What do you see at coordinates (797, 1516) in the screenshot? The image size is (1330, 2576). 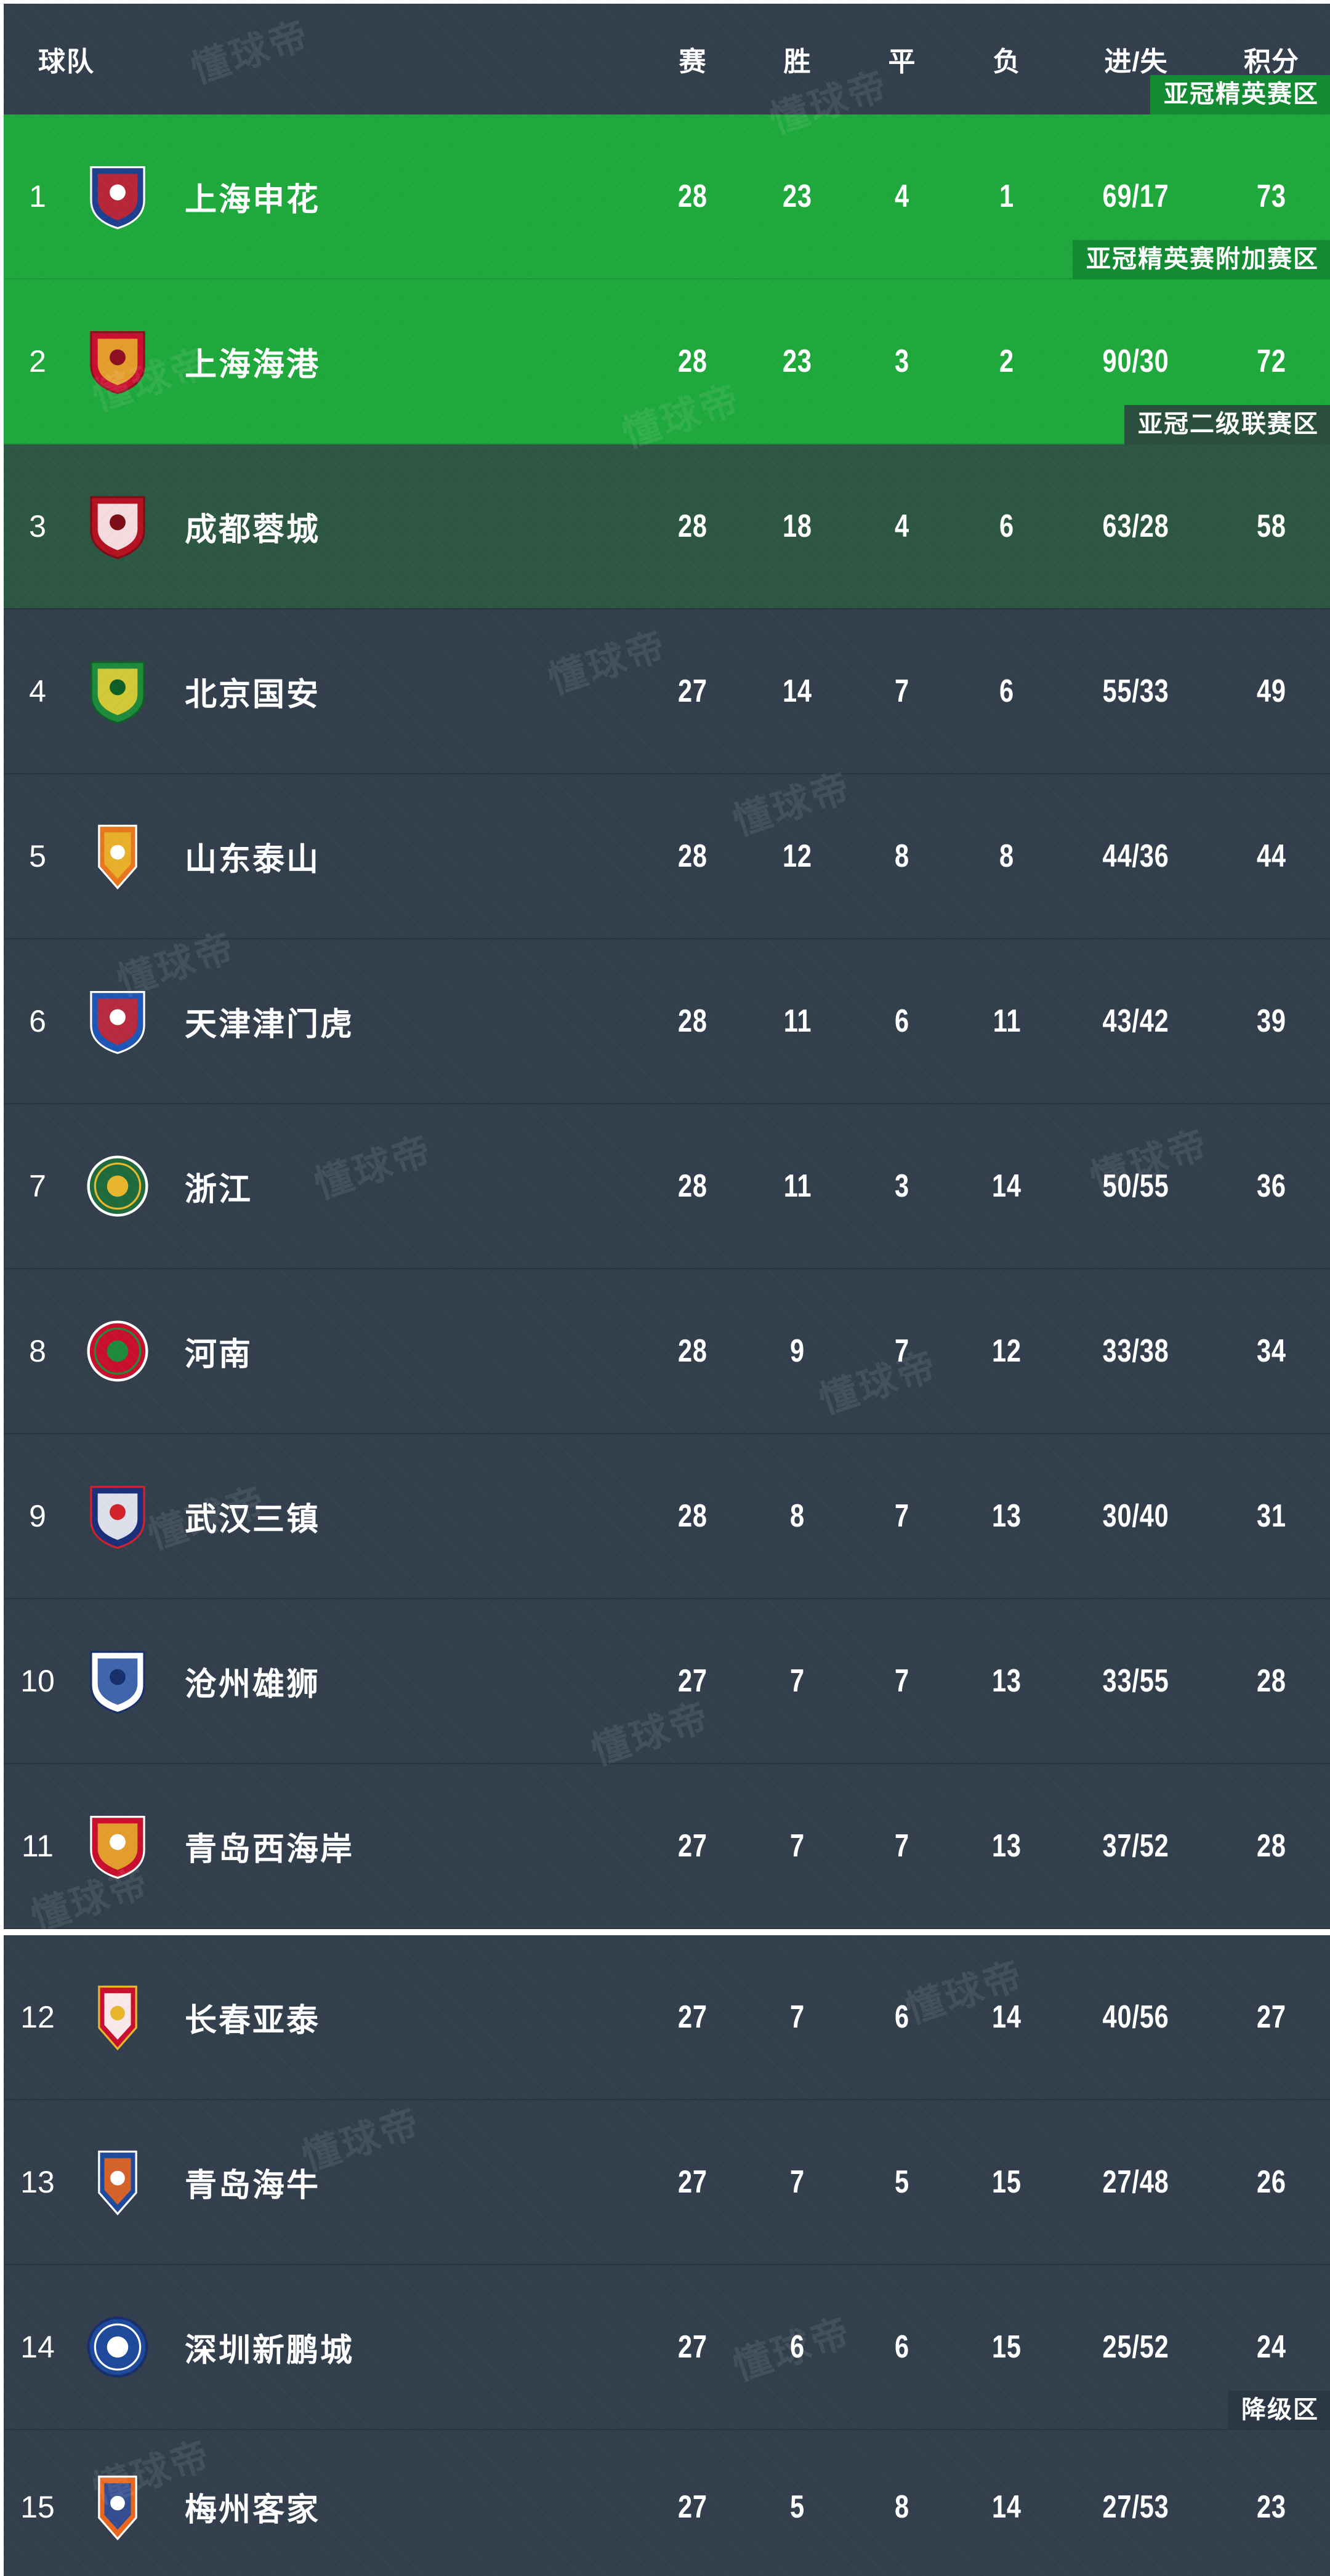 I see `row-win: 8` at bounding box center [797, 1516].